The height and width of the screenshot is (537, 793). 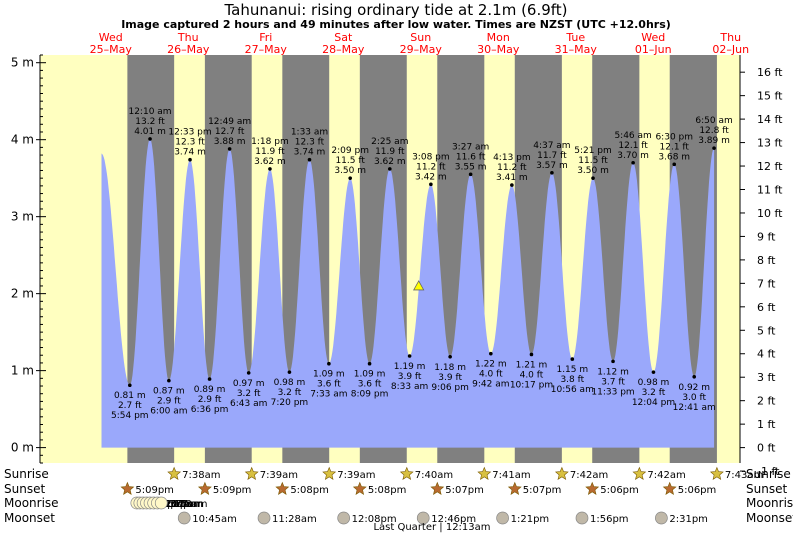 I want to click on tide-time: 5:54 pm, so click(x=130, y=416).